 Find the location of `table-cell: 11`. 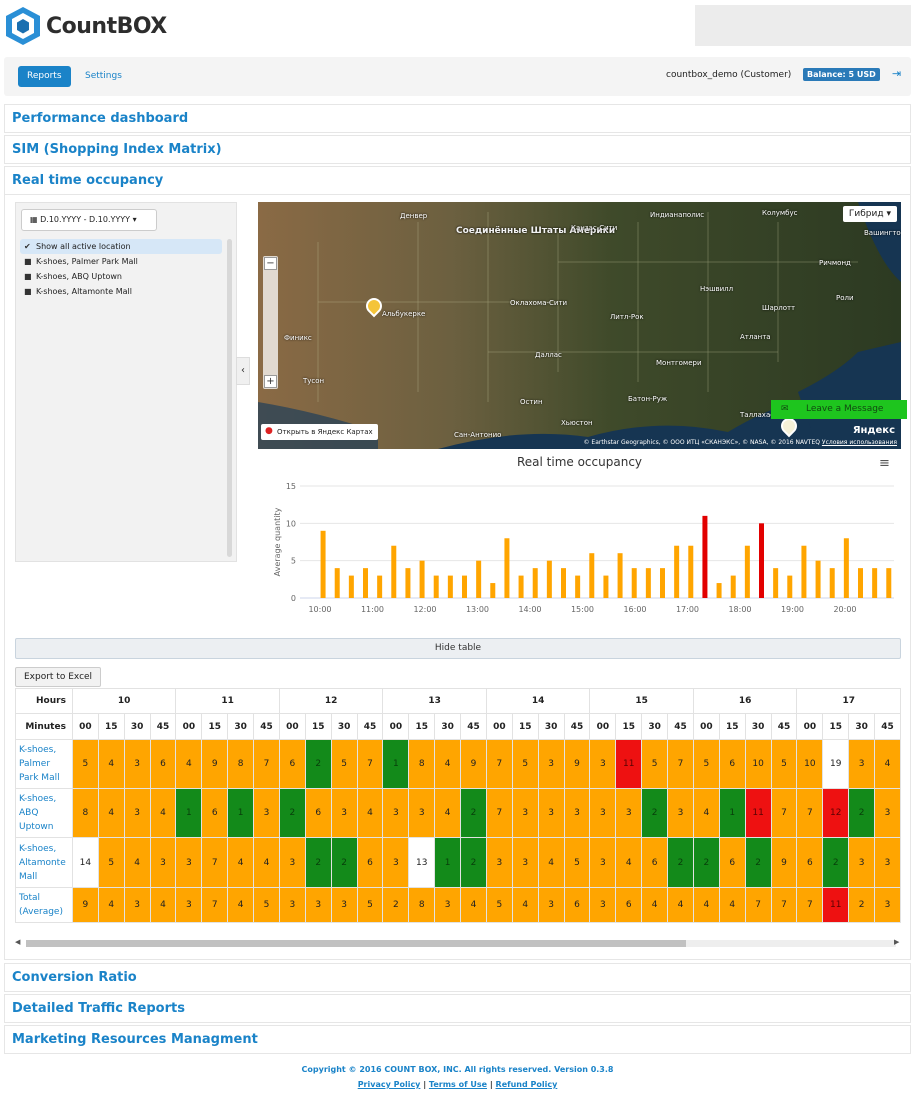

table-cell: 11 is located at coordinates (836, 905).